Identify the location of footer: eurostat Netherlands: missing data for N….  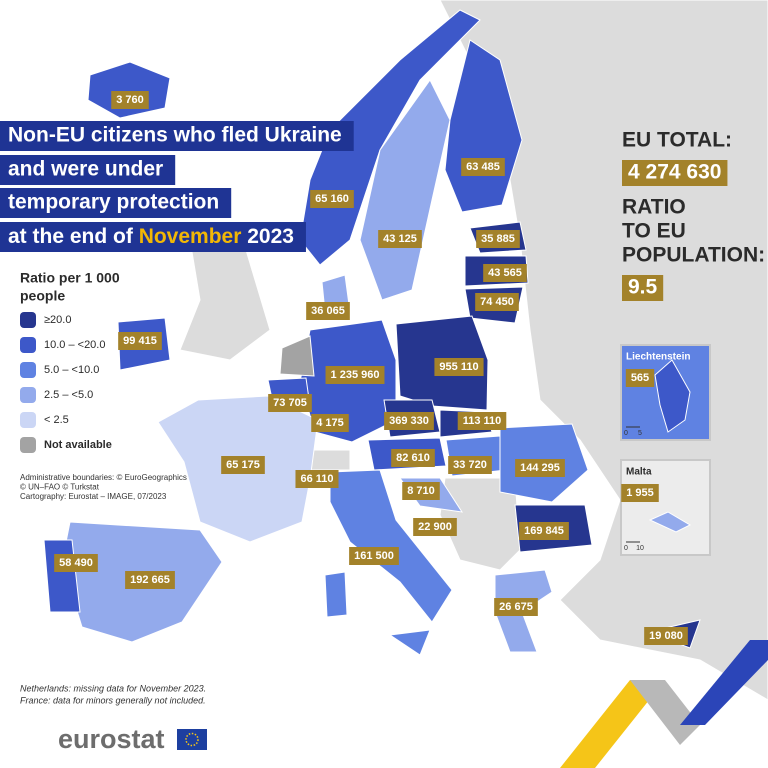
(113, 718).